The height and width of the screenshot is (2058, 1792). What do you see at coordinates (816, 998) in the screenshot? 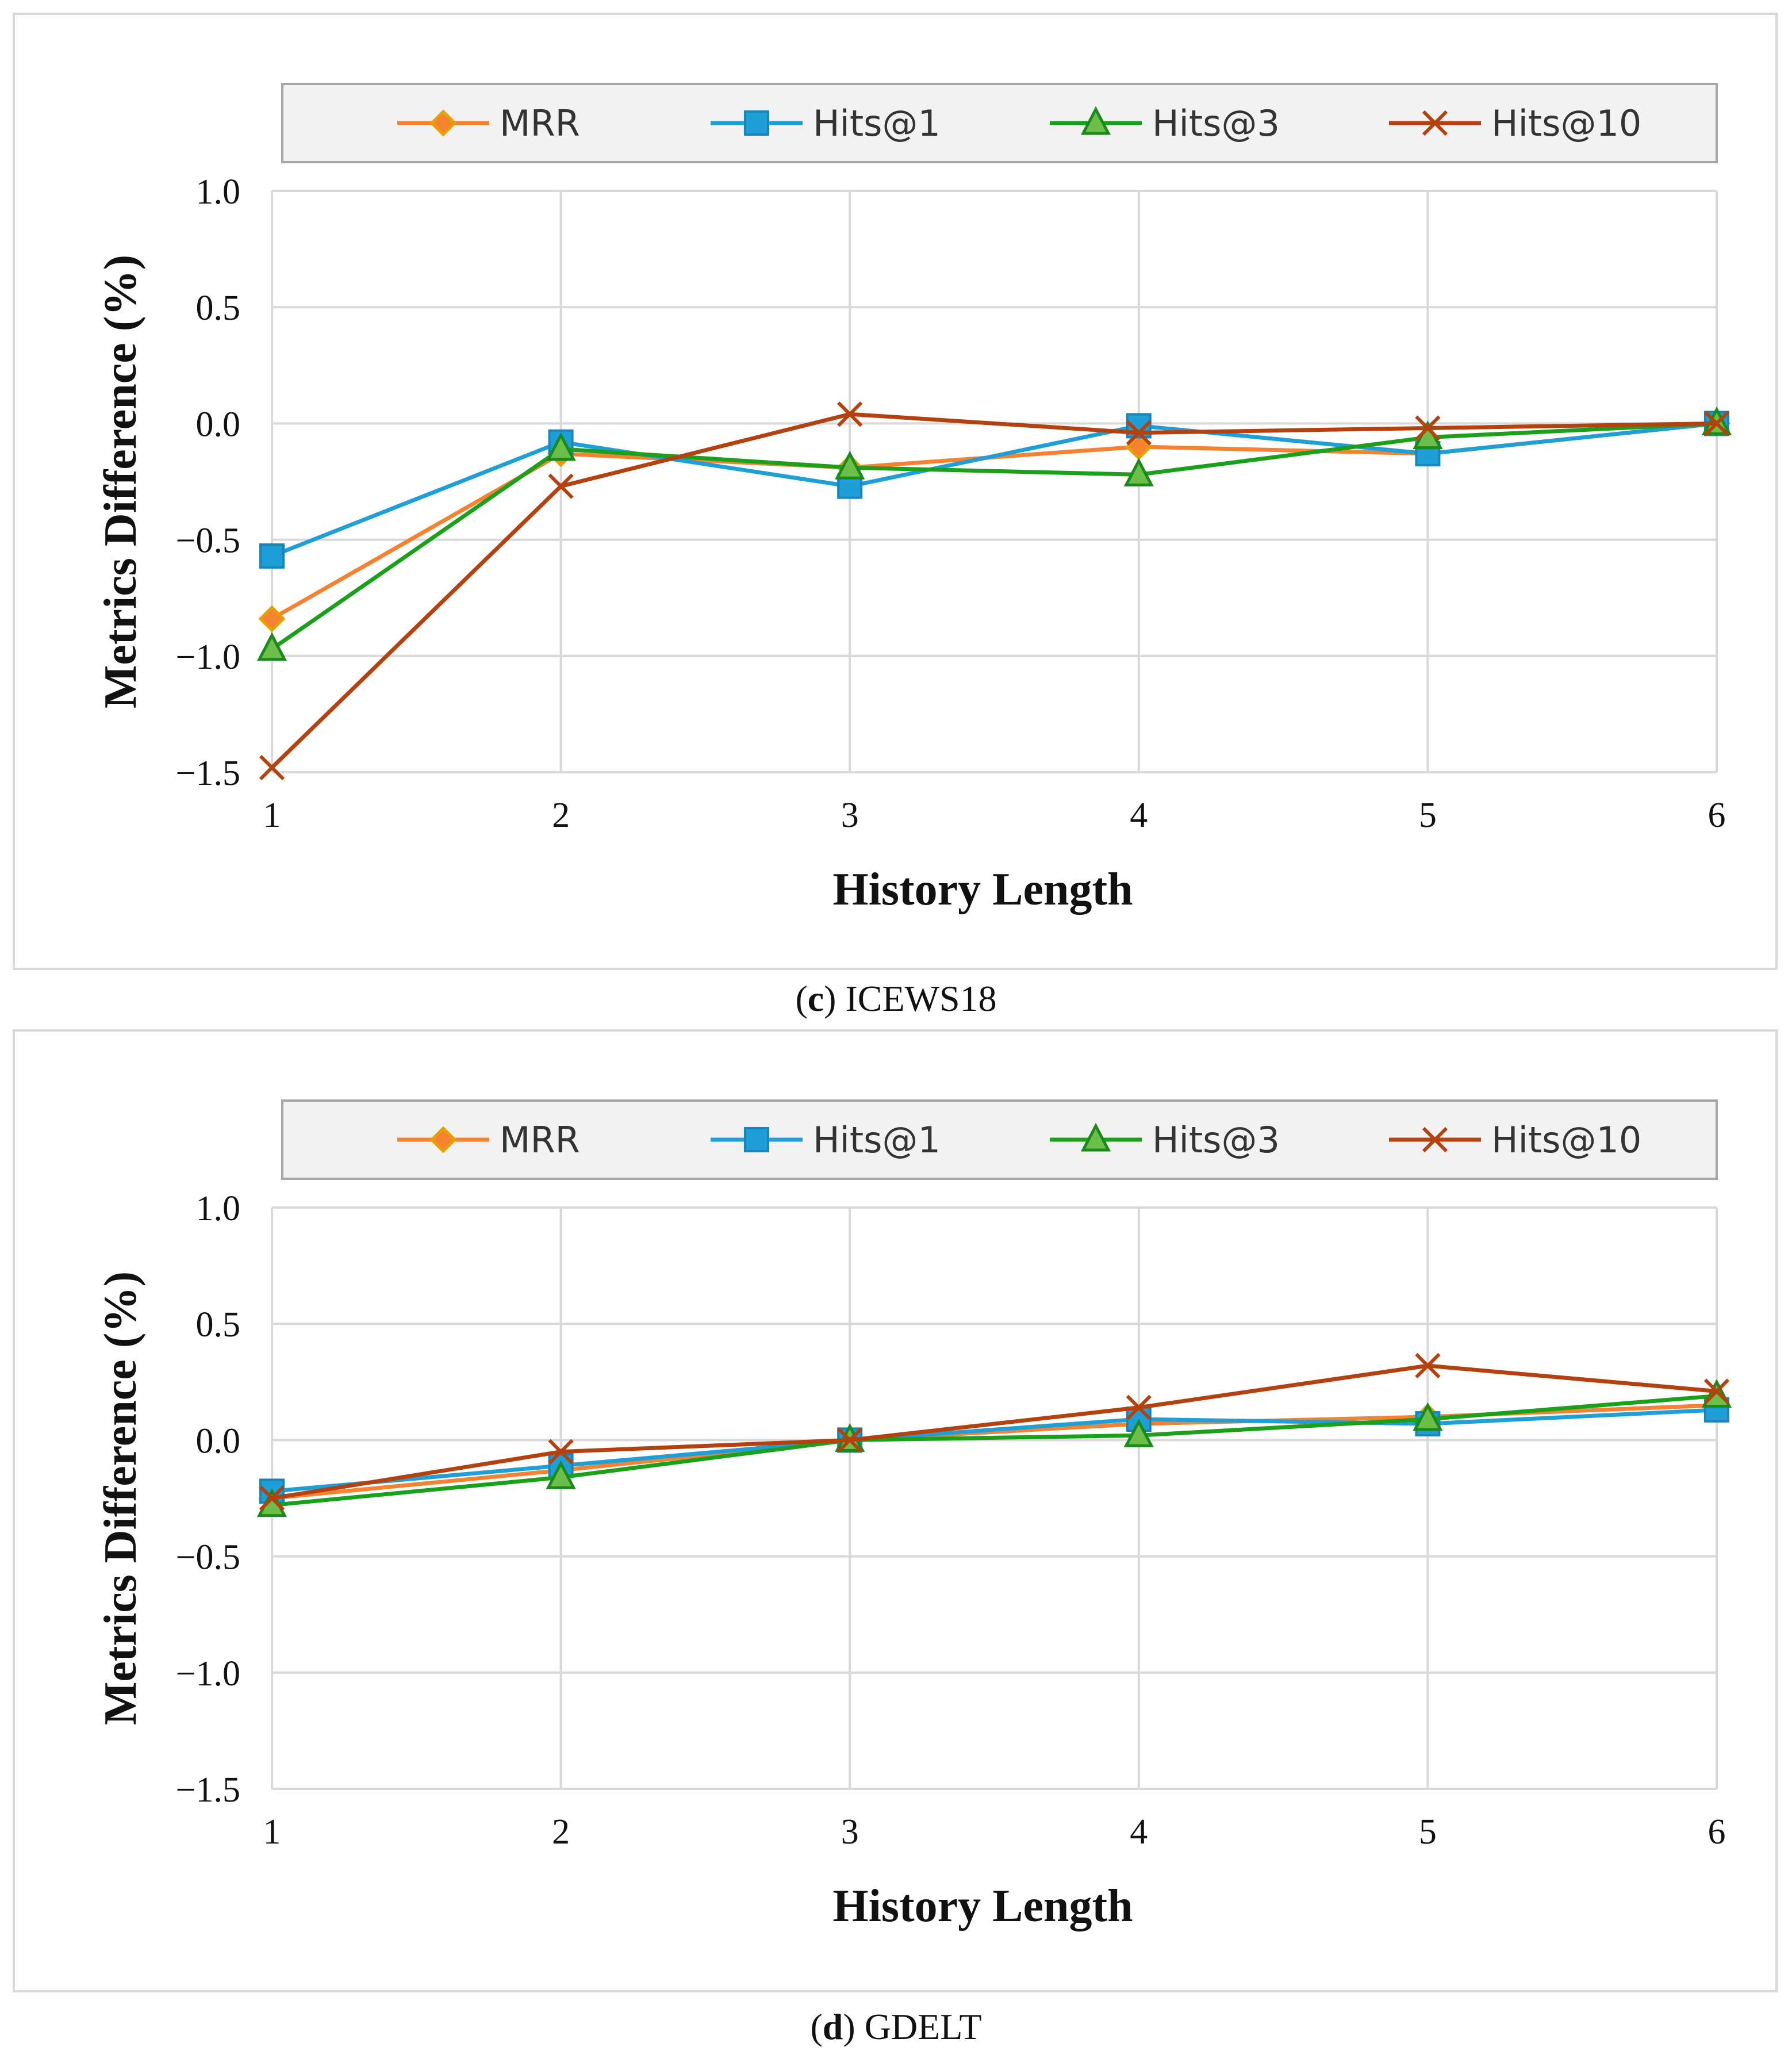
I see `caption-label: c` at bounding box center [816, 998].